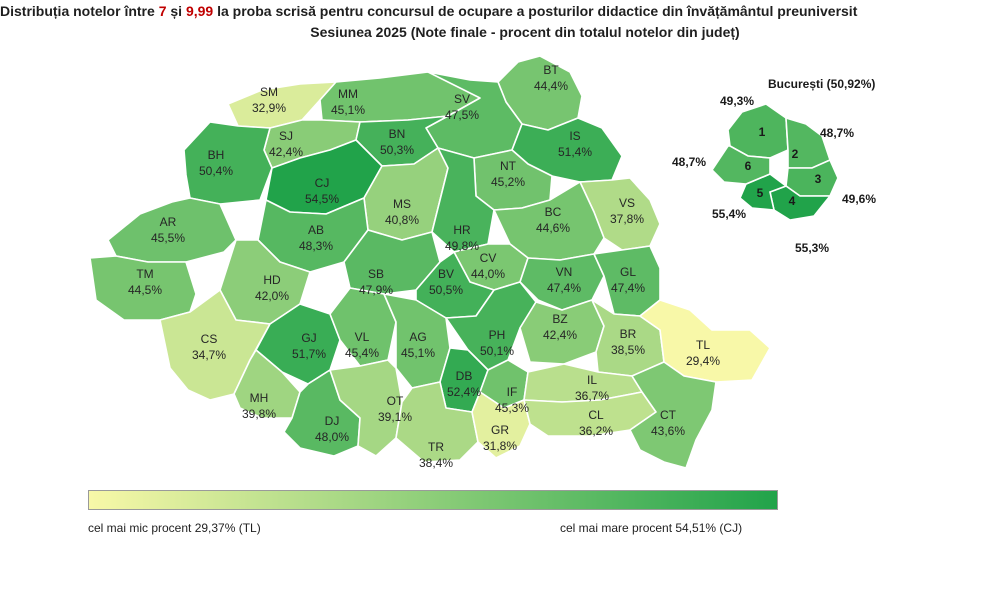  What do you see at coordinates (363, 327) in the screenshot?
I see `county-vl` at bounding box center [363, 327].